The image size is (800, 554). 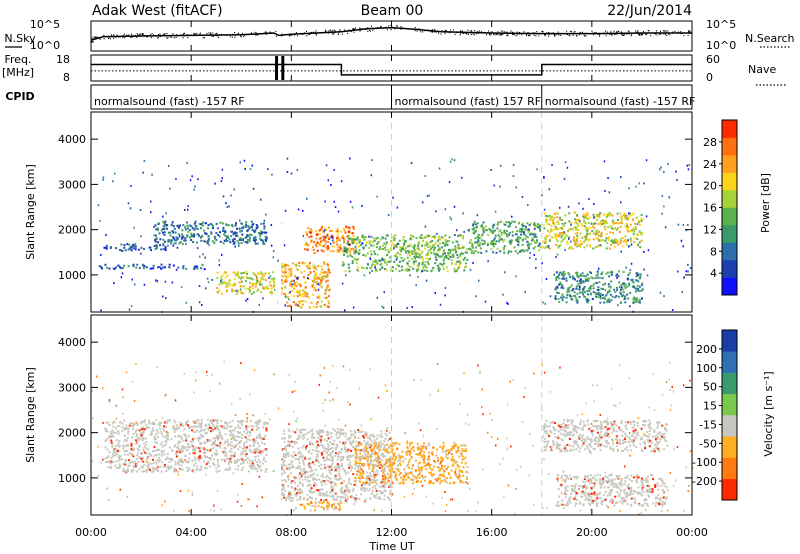 I want to click on y-tick-label: 1000, so click(x=72, y=275).